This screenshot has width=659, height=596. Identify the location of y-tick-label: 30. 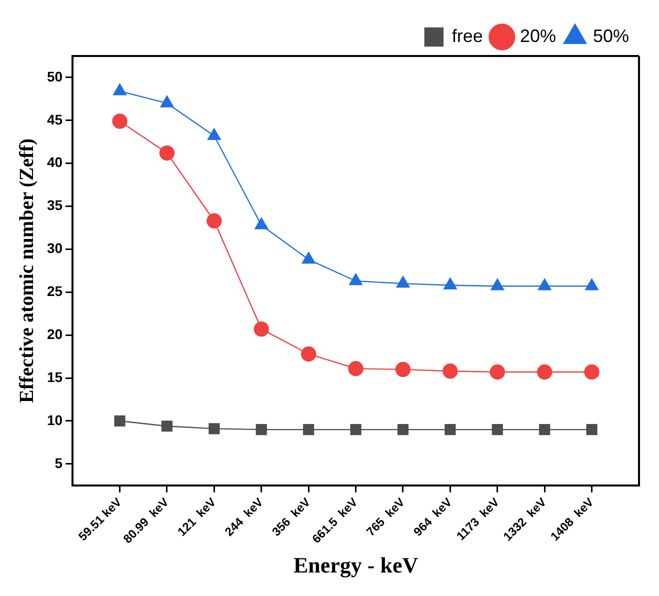
(54, 248).